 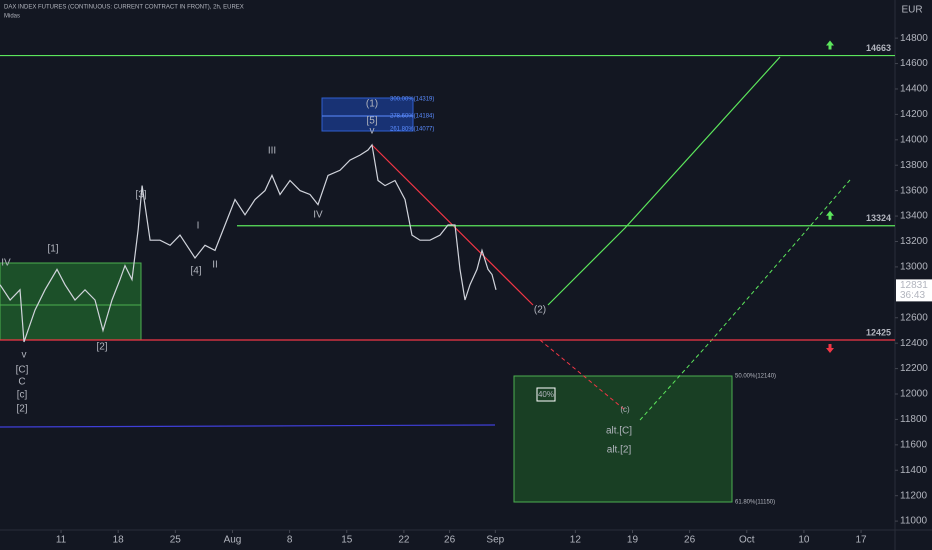 What do you see at coordinates (367, 114) in the screenshot?
I see `fib-box` at bounding box center [367, 114].